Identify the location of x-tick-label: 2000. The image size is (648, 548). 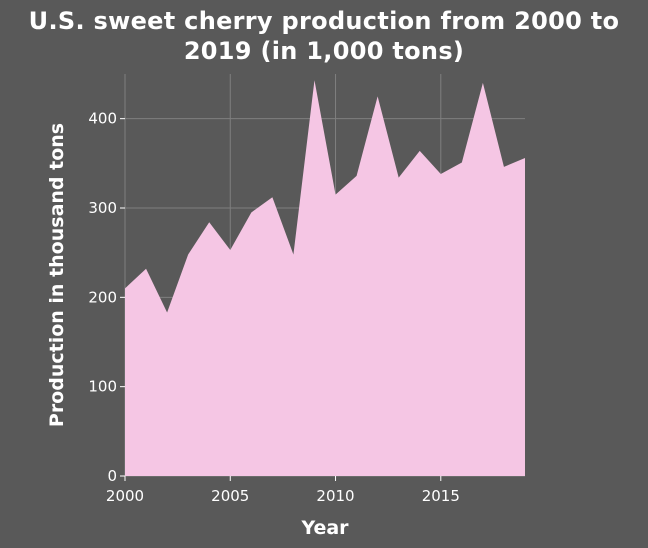
(125, 496).